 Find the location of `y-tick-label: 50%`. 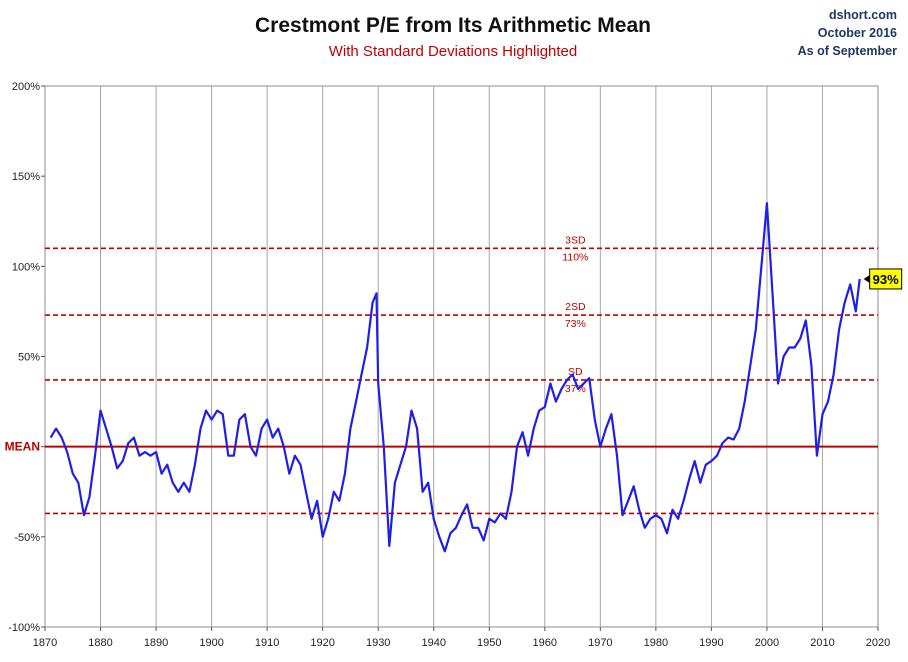

y-tick-label: 50% is located at coordinates (29, 358).